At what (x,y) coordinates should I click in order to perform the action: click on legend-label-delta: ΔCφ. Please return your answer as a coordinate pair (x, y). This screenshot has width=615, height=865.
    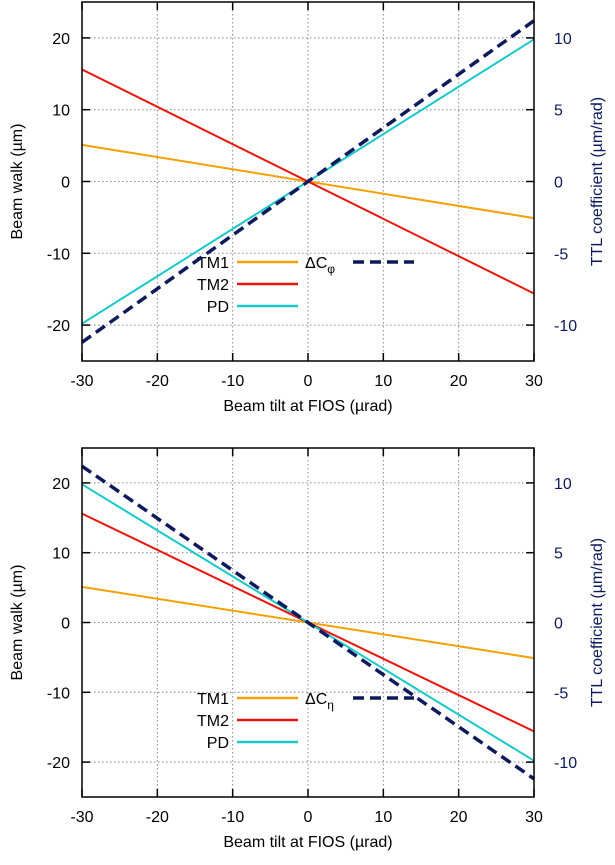
    Looking at the image, I should click on (320, 265).